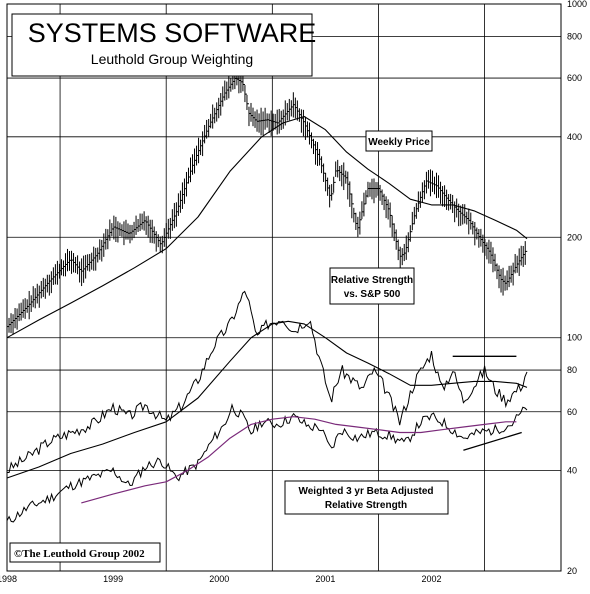  I want to click on y-axis: 20 40 60 80 100 200 400 600 800 1000, so click(577, 288).